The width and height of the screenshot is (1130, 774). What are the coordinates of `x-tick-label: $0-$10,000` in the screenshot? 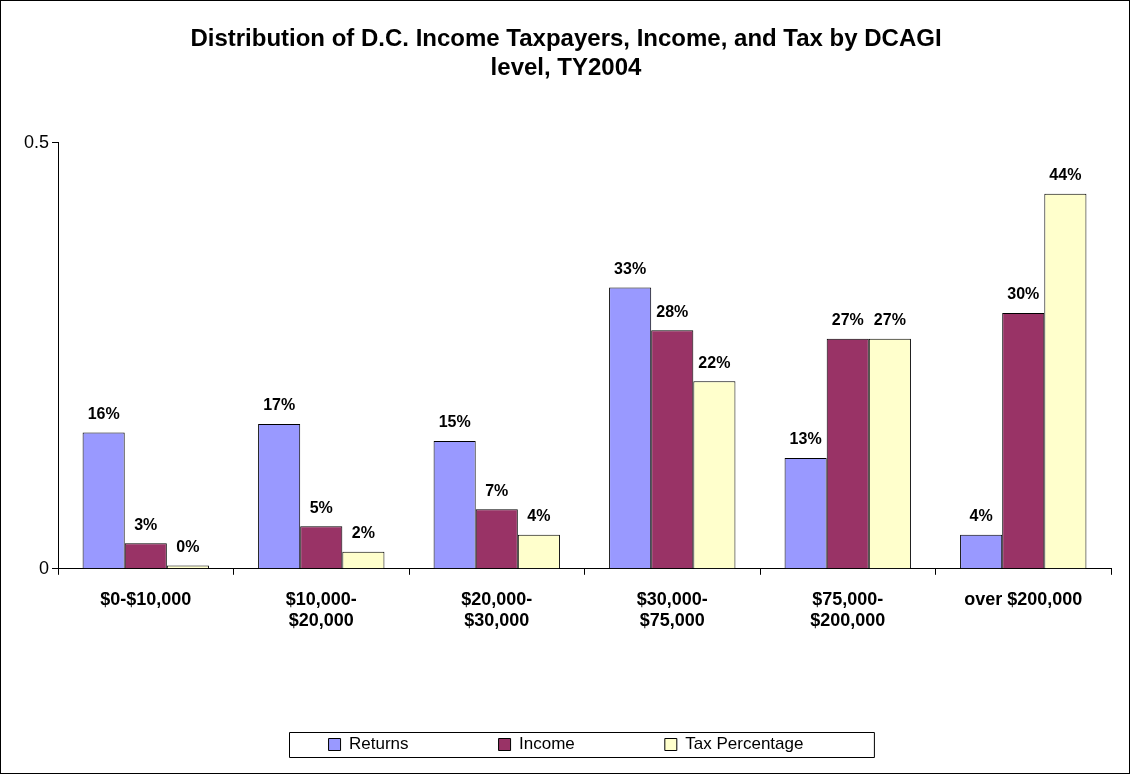 It's located at (146, 598).